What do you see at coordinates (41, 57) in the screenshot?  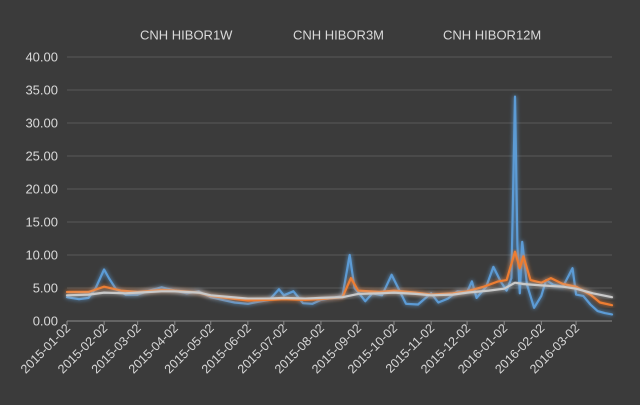 I see `y-tick-label: 40.00` at bounding box center [41, 57].